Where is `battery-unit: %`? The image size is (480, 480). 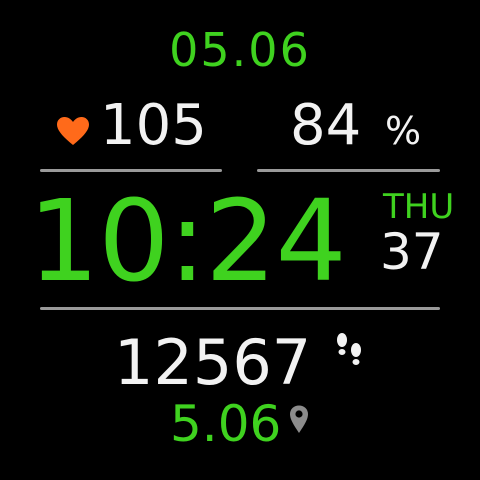
battery-unit: % is located at coordinates (403, 131).